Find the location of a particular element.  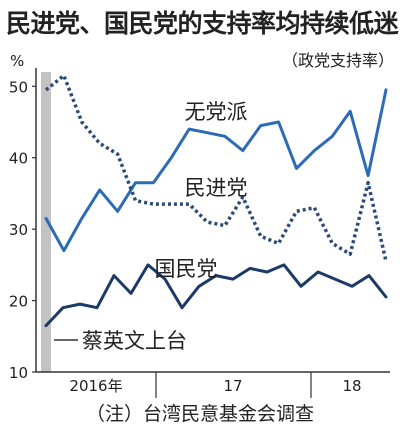

y-axis-unit: % is located at coordinates (17, 61).